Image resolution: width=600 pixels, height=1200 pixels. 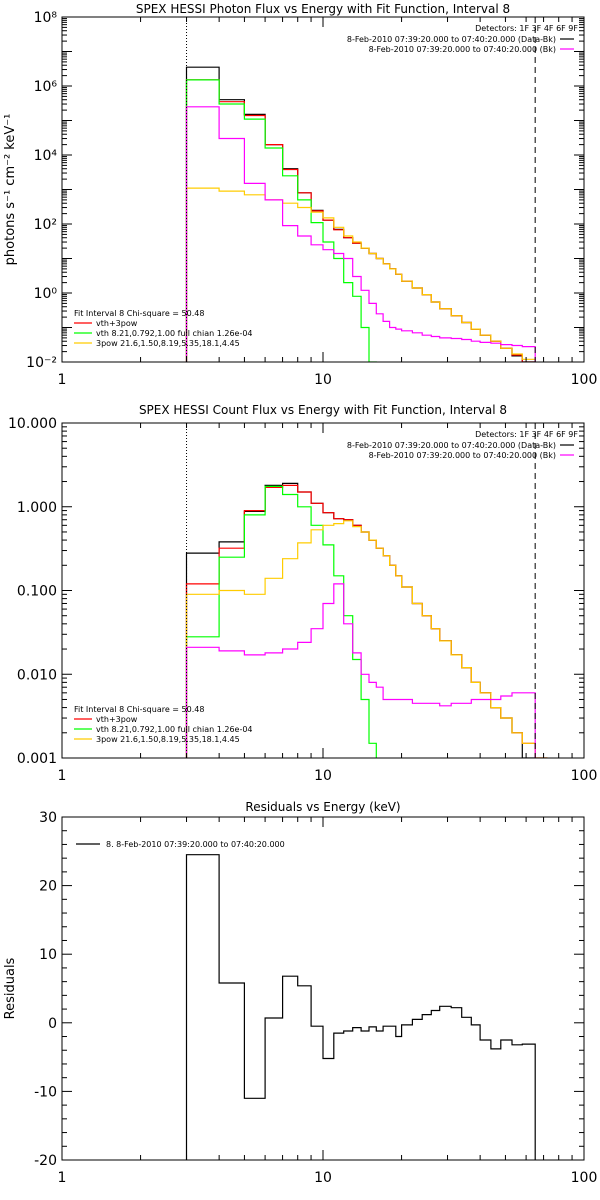 What do you see at coordinates (46, 294) in the screenshot?
I see `y-tick-label: 10⁰` at bounding box center [46, 294].